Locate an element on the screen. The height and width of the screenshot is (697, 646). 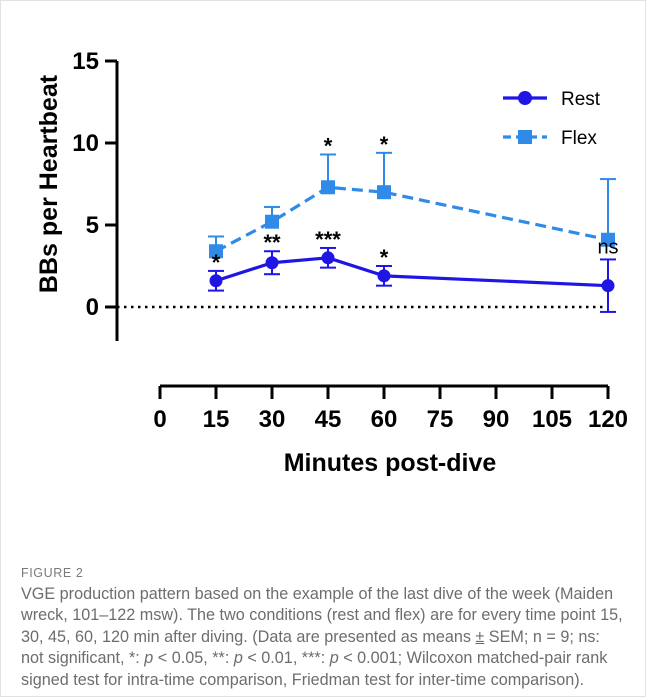
x-tick-label: 90 is located at coordinates (496, 419).